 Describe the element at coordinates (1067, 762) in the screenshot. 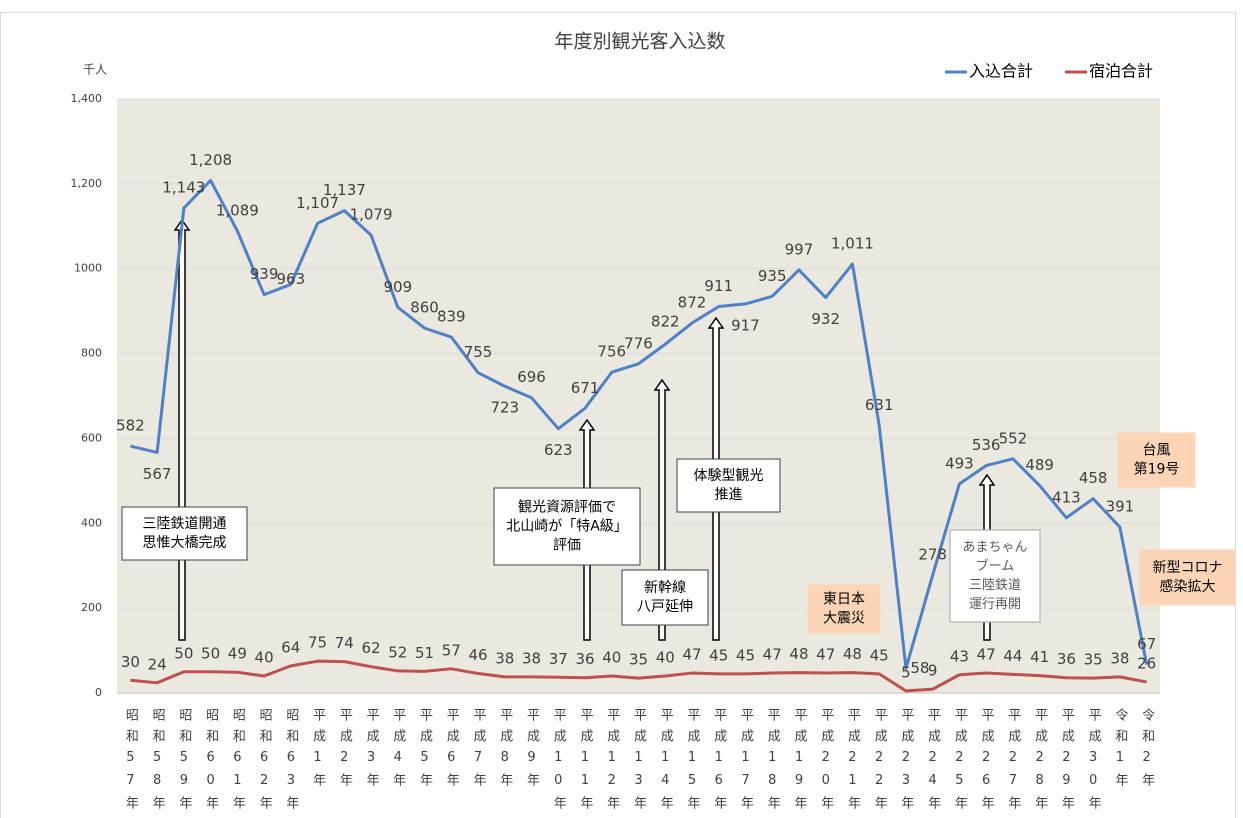

I see `x-tick-label: 平成29年` at that location.